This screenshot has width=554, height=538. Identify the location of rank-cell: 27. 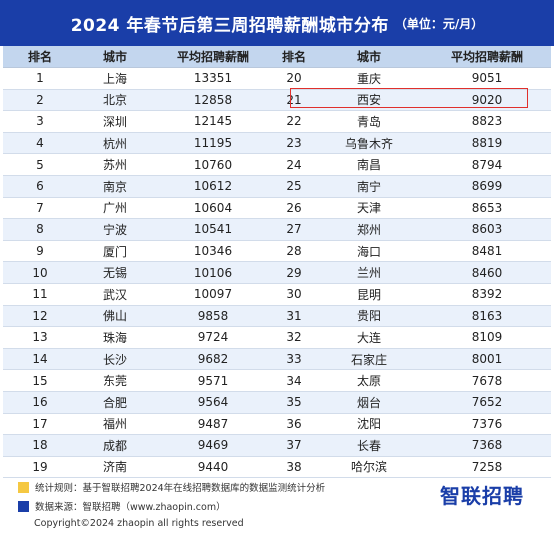
(294, 229).